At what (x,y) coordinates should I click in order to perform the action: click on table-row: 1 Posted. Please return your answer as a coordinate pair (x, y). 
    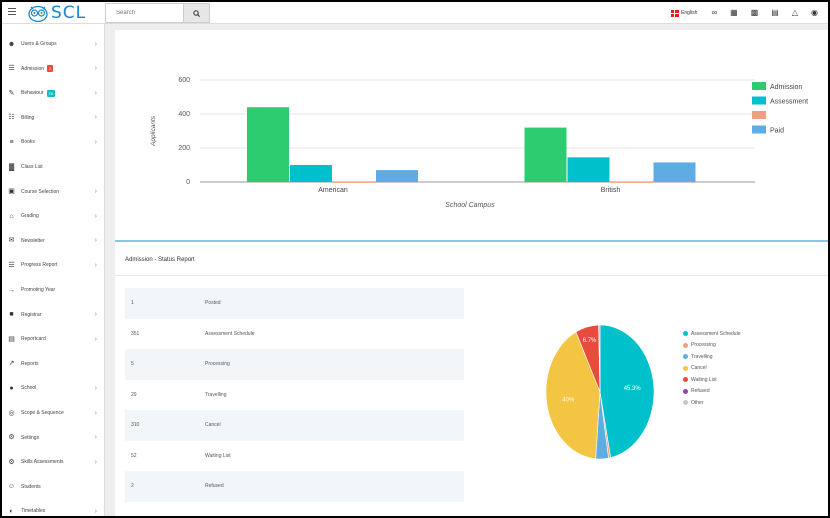
    Looking at the image, I should click on (294, 303).